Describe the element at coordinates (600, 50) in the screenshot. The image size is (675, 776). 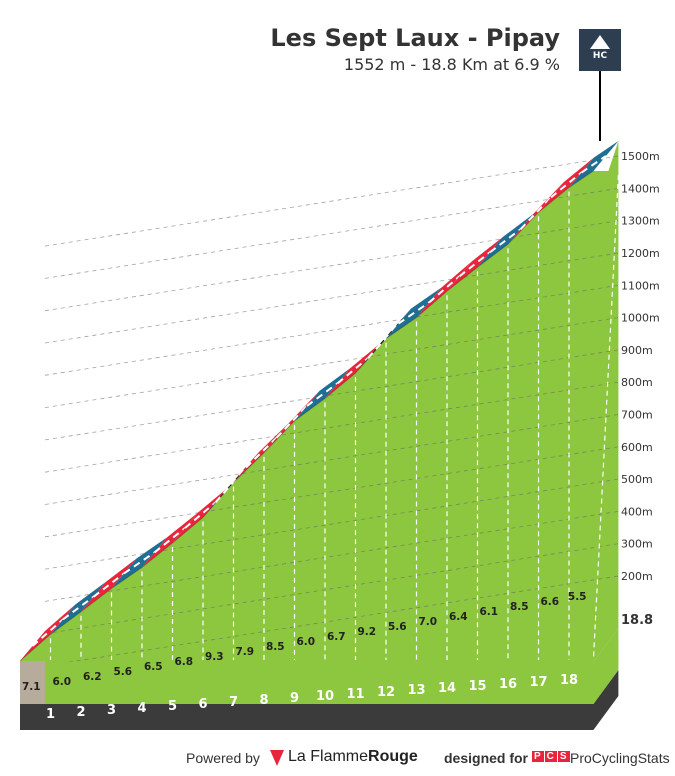
I see `category-badge: HC` at that location.